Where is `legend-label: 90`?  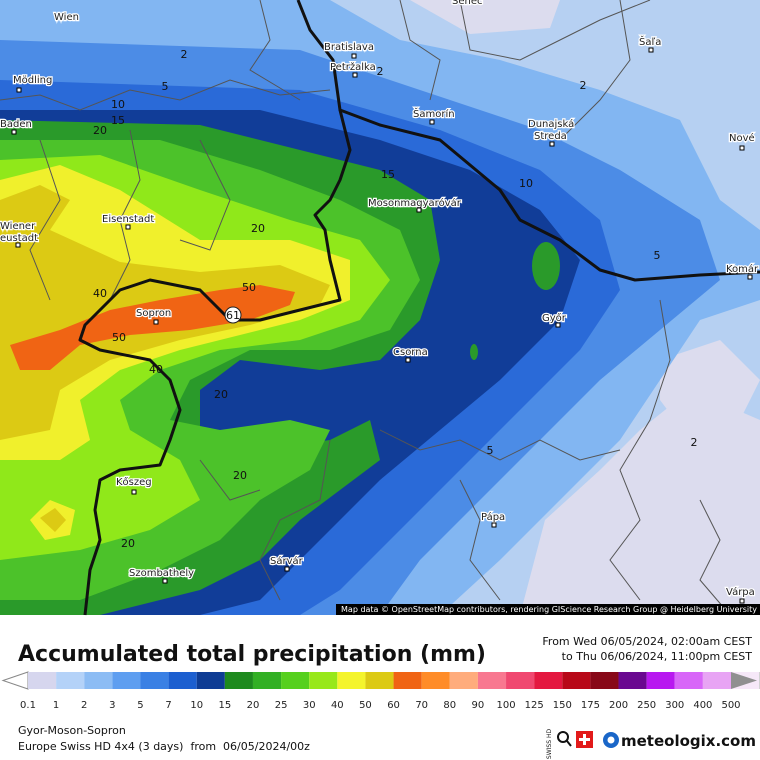 legend-label: 90 is located at coordinates (478, 705).